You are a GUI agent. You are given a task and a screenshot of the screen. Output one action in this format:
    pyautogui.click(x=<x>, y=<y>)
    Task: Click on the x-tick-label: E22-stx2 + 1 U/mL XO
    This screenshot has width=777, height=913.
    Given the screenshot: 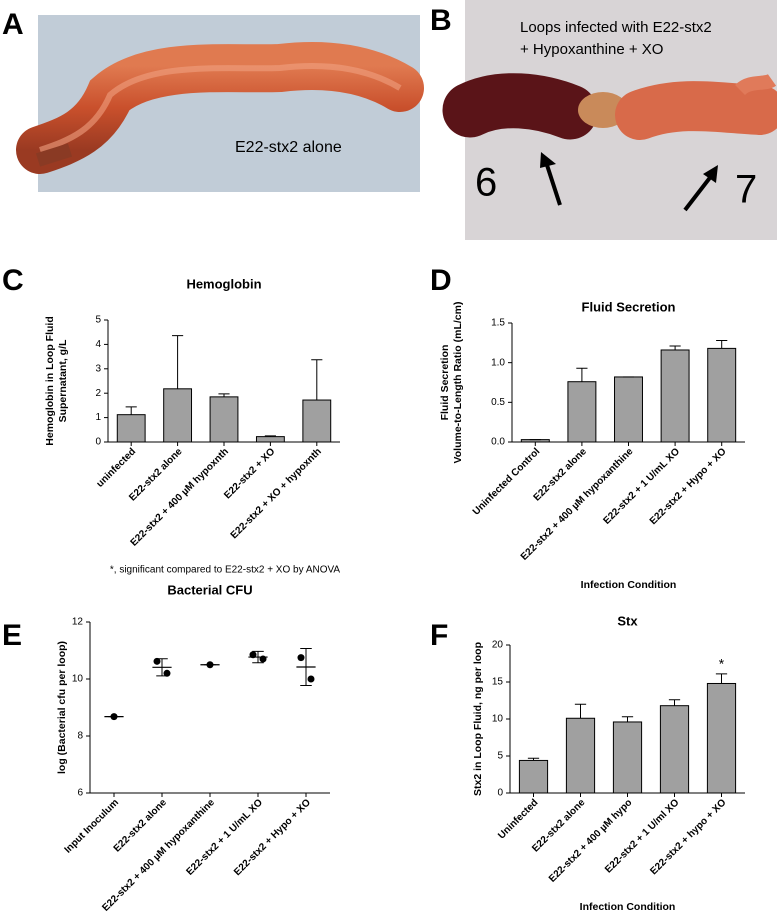 What is the action you would take?
    pyautogui.click(x=642, y=486)
    